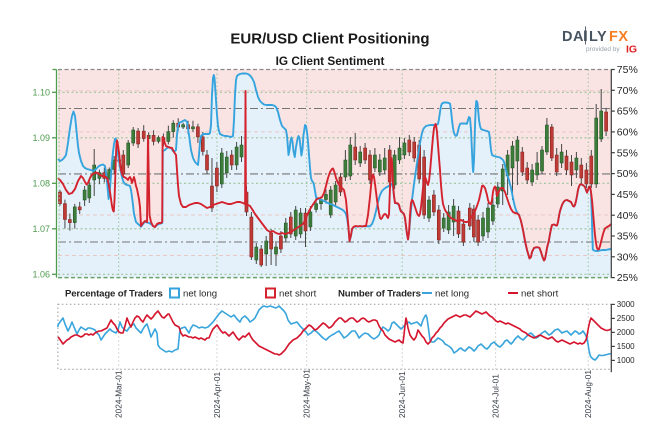 The image size is (657, 433). What do you see at coordinates (627, 237) in the screenshot?
I see `svg-text: 35%` at bounding box center [627, 237].